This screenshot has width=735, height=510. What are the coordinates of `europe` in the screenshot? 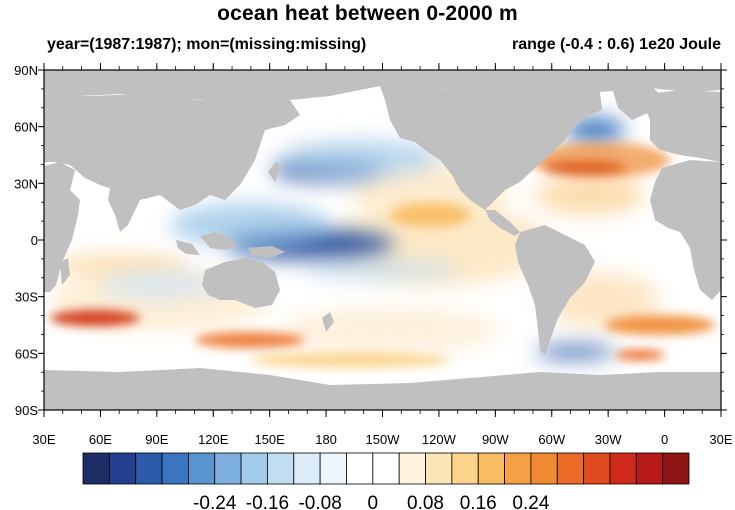 It's located at (680, 126).